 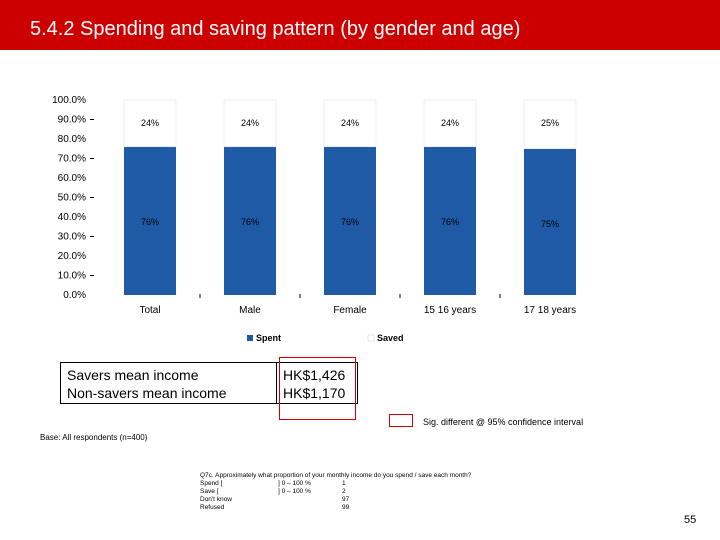 What do you see at coordinates (72, 276) in the screenshot?
I see `y-tick-label: 10.0%` at bounding box center [72, 276].